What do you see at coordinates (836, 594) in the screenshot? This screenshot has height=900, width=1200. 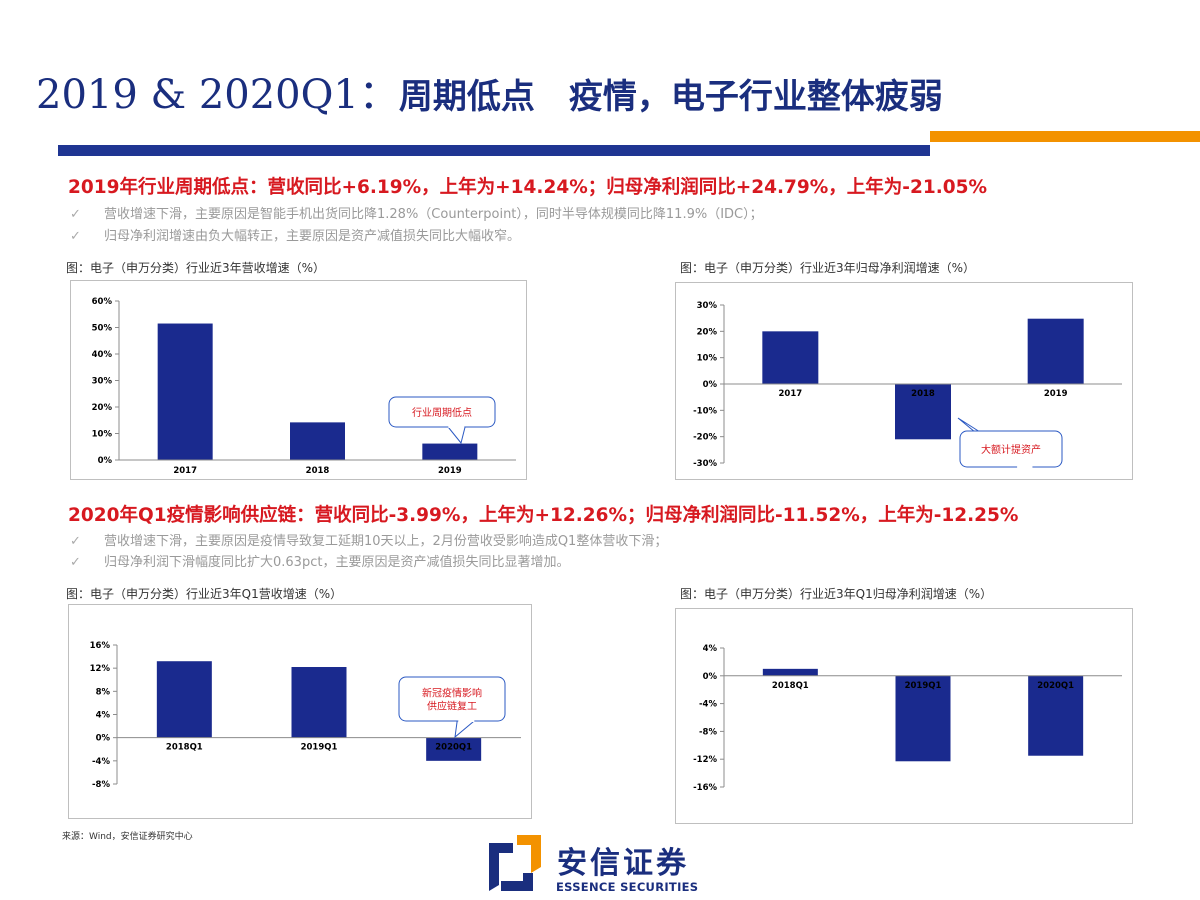 I see `chart4-caption: 图：电子（申万分类）行业近3年Q1归母净利润增速（%）` at bounding box center [836, 594].